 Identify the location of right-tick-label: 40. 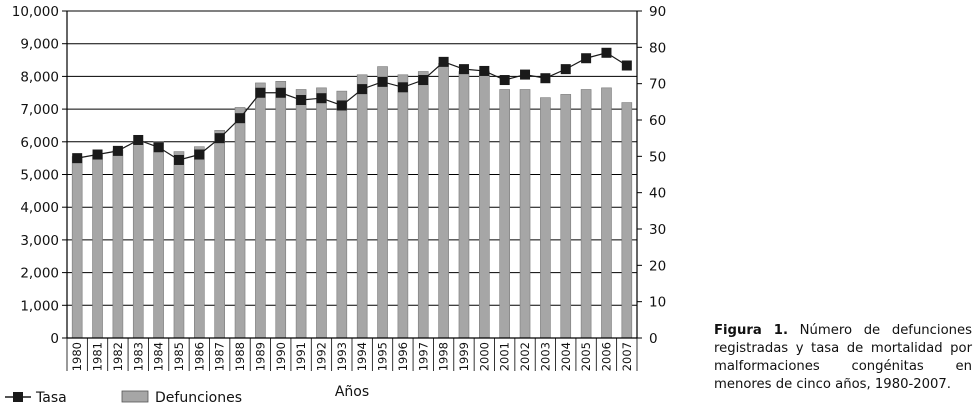
(657, 194).